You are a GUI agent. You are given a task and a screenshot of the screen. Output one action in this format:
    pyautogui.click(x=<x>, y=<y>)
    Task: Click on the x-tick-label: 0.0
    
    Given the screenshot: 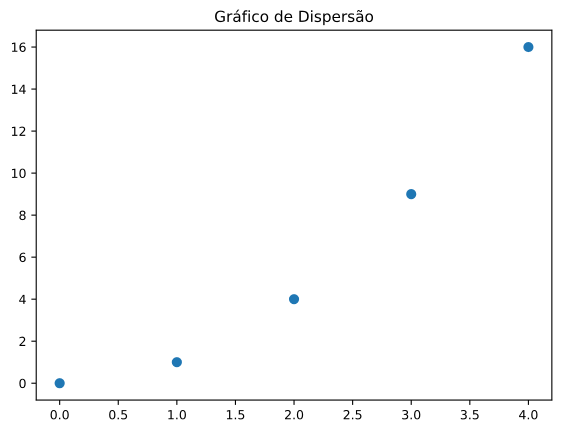 What is the action you would take?
    pyautogui.click(x=59, y=415)
    